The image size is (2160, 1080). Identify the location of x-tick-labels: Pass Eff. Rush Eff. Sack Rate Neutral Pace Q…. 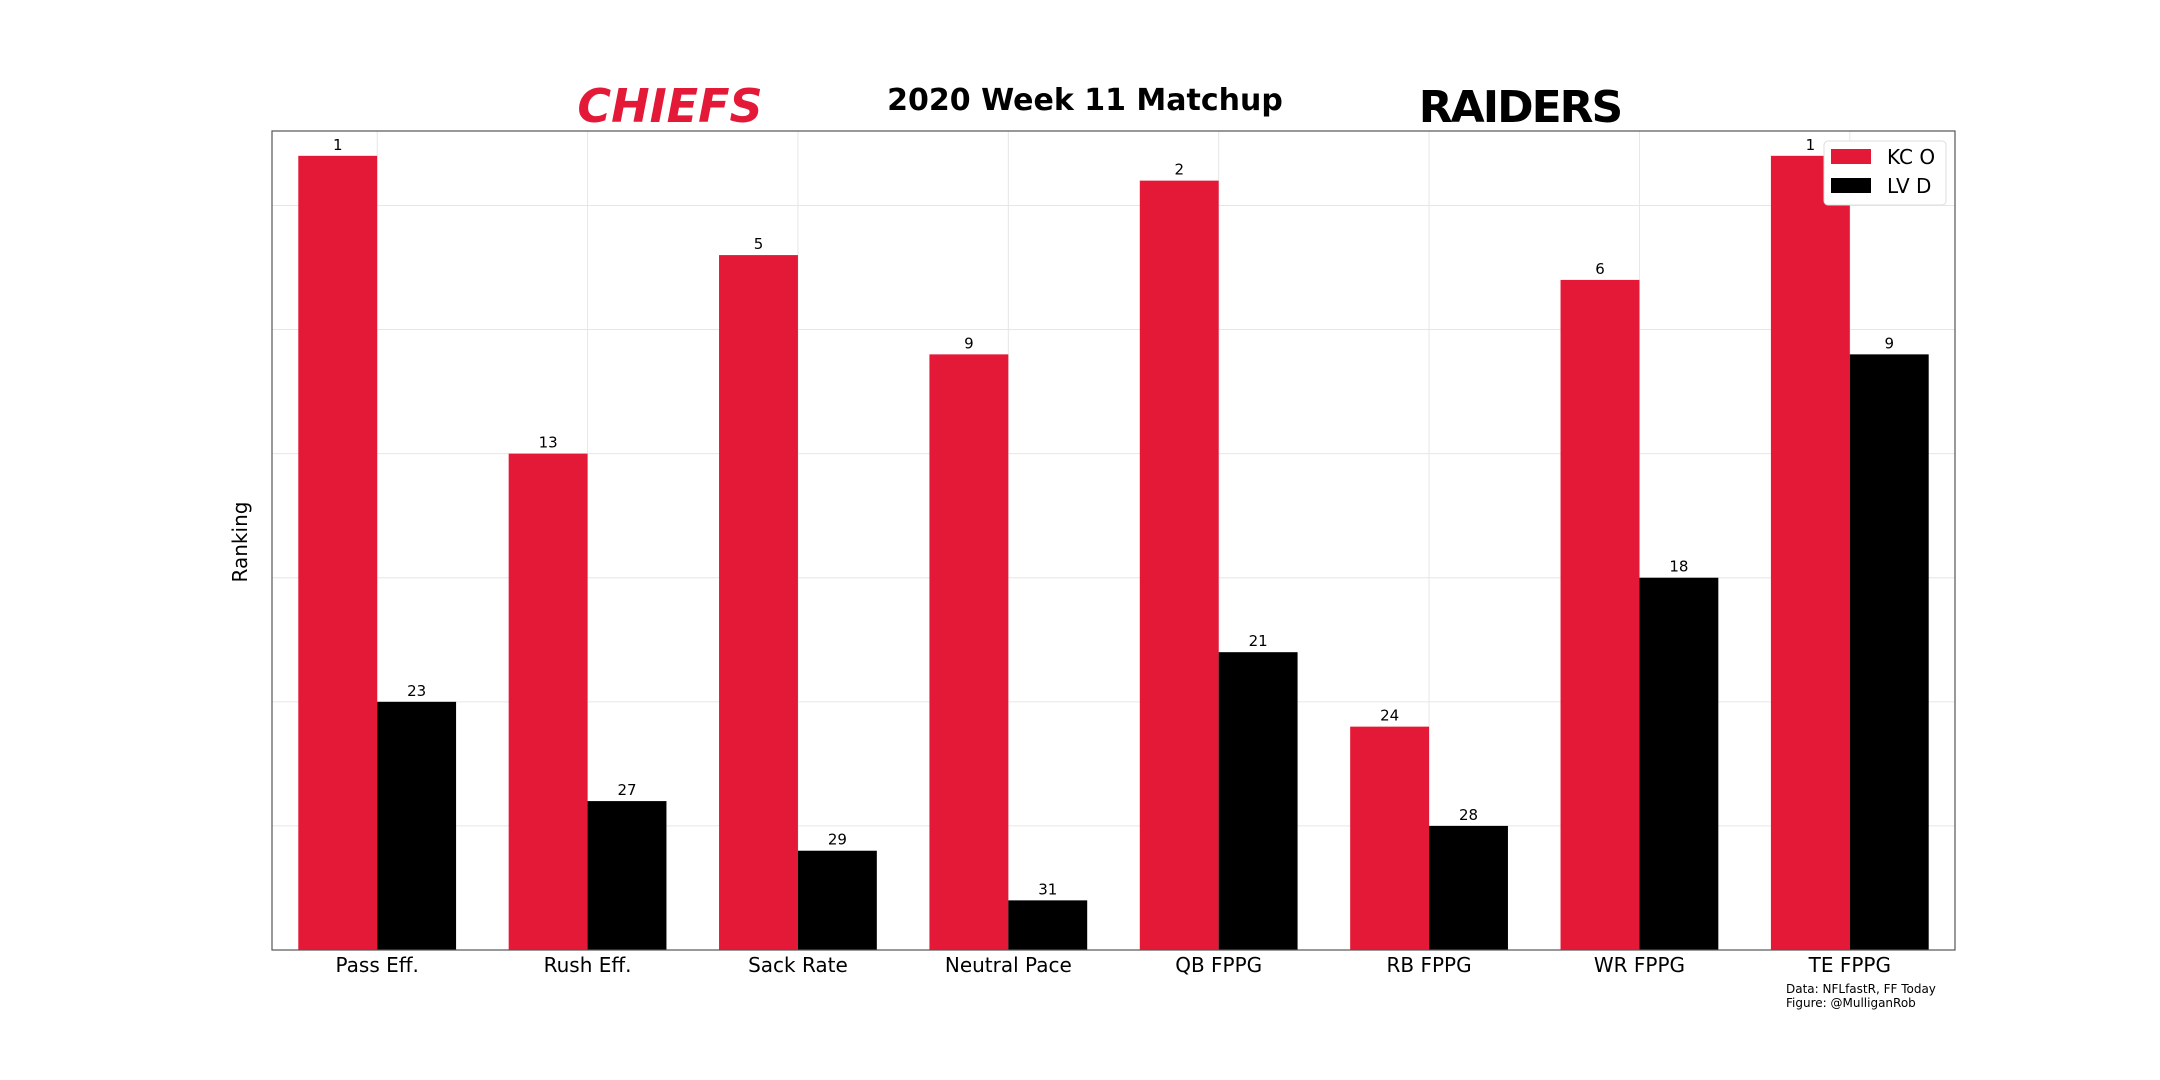
(1112, 965).